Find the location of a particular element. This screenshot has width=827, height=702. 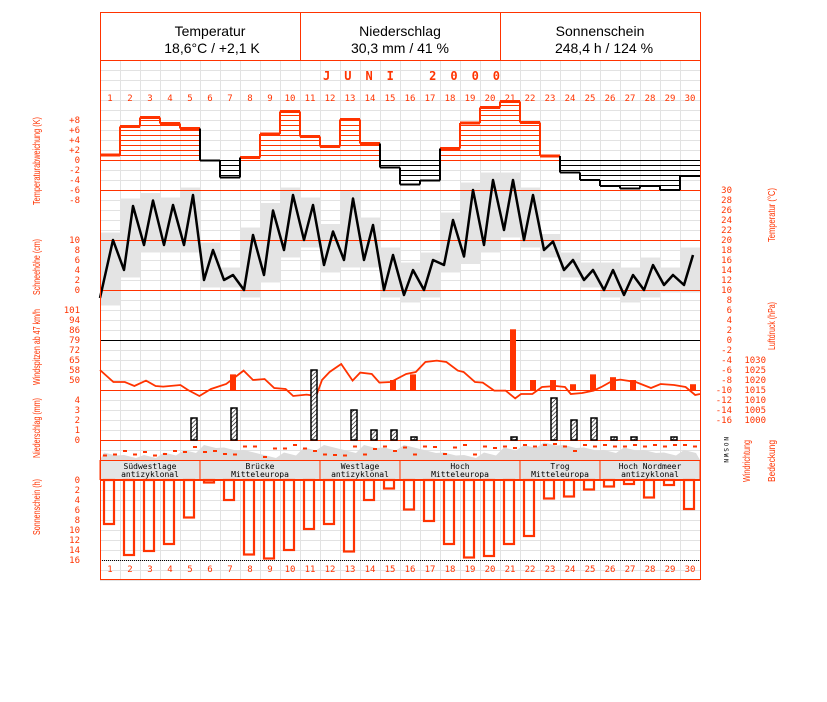

day-label-top: 5 is located at coordinates (189, 99).